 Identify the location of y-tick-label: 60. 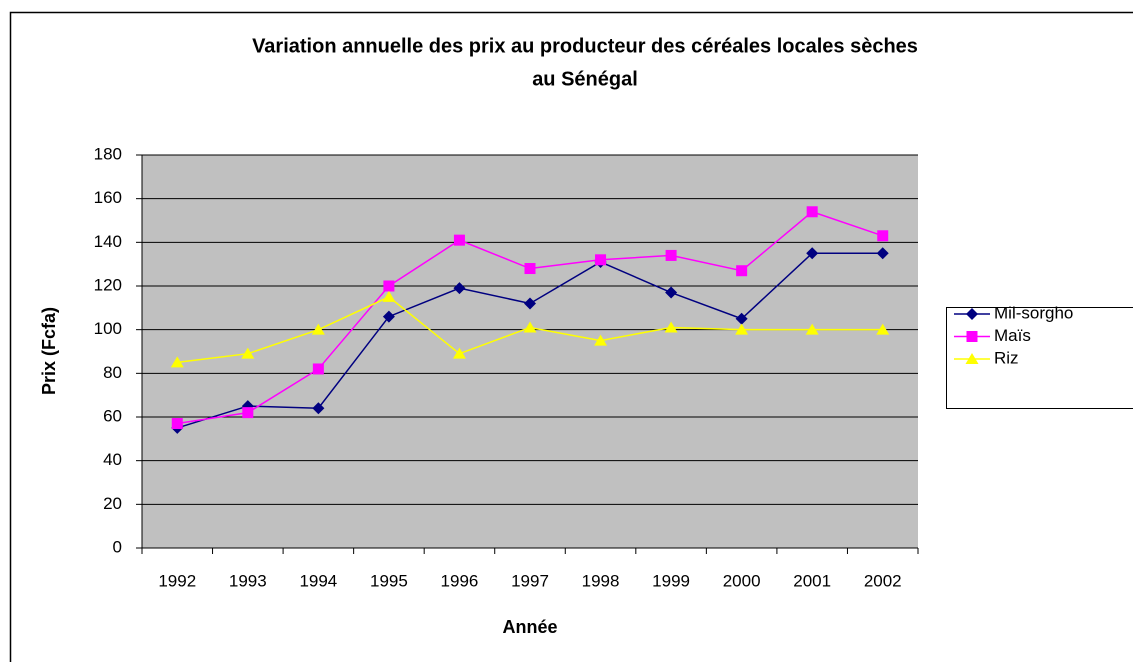
(112, 415).